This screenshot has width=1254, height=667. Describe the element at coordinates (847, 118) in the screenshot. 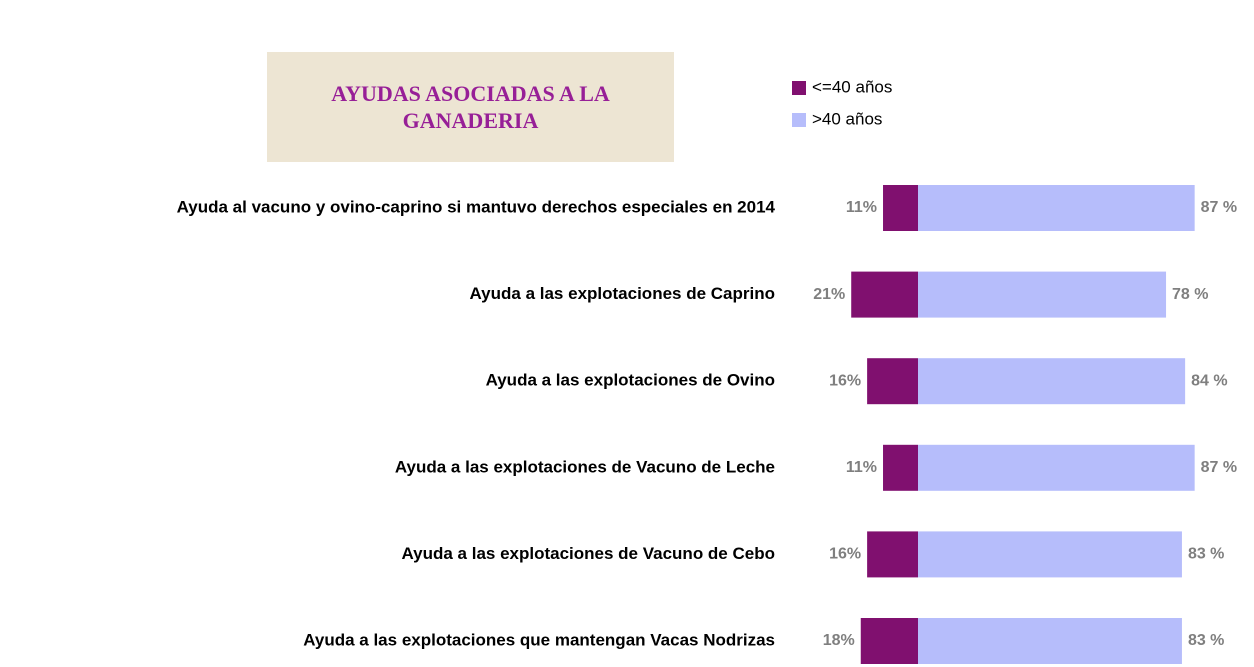

I see `legend-label: >40 años` at that location.